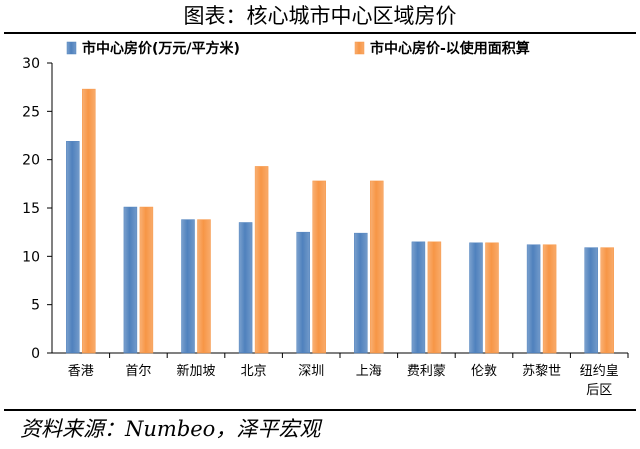  I want to click on y-tick-label: 0, so click(35, 354).